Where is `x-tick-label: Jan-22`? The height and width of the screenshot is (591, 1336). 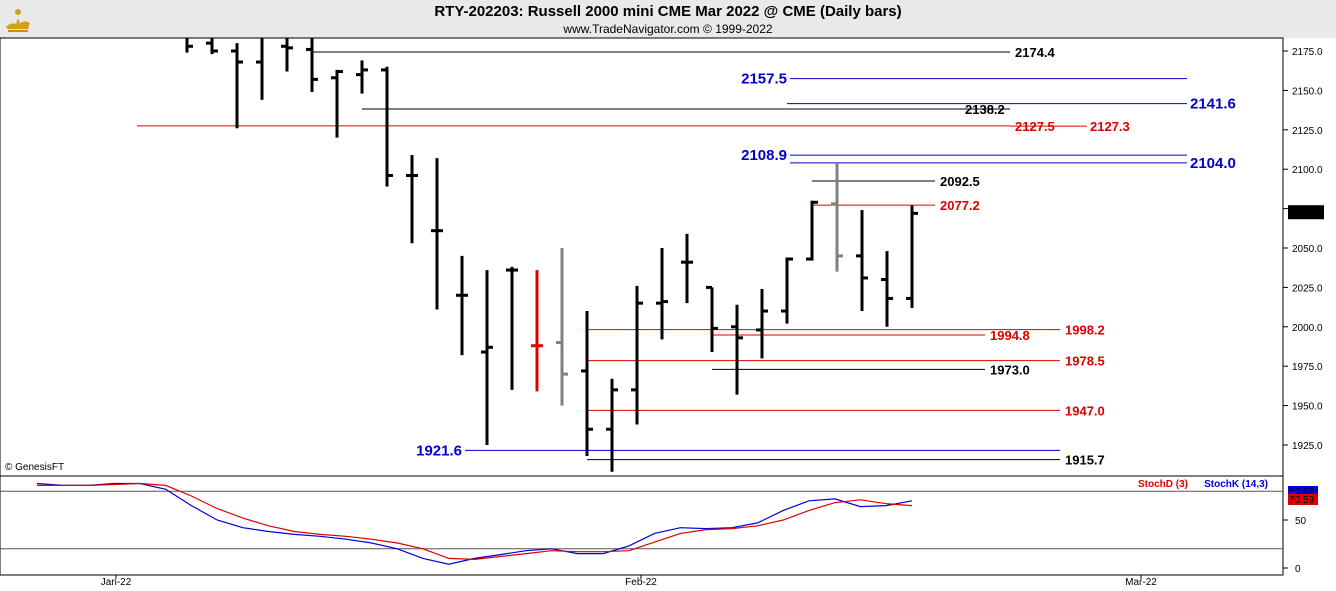 x-tick-label: Jan-22 is located at coordinates (116, 582).